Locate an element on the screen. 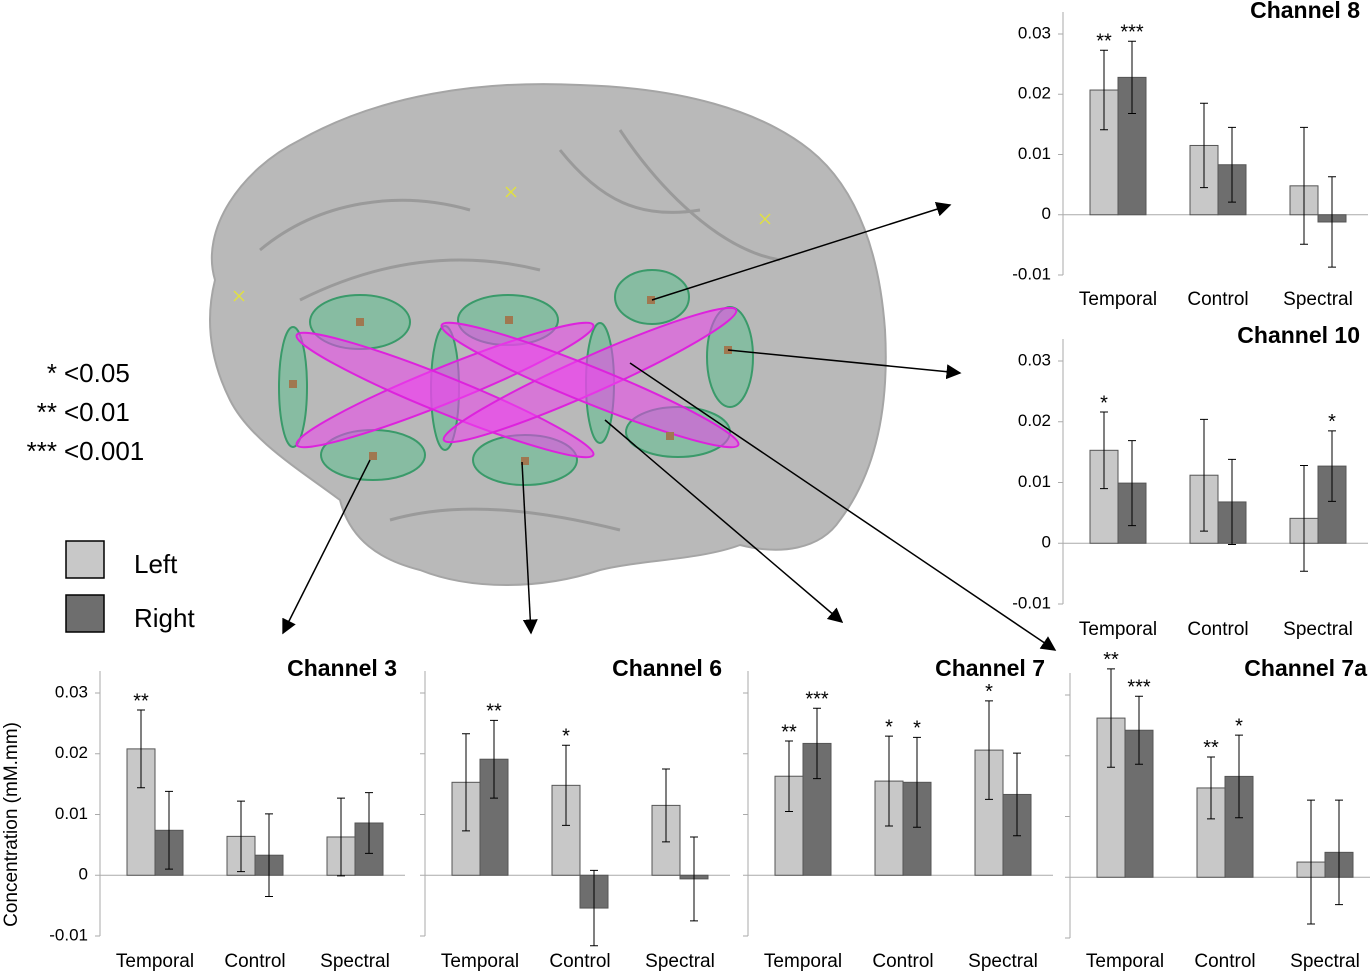  significance-legend: * <0.05** <0.01*** <0.001 is located at coordinates (86, 412).